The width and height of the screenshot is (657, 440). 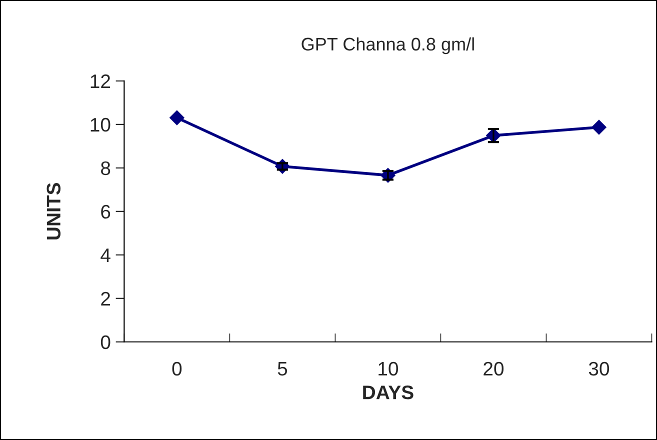 I want to click on x-tick-label: 5, so click(x=283, y=369).